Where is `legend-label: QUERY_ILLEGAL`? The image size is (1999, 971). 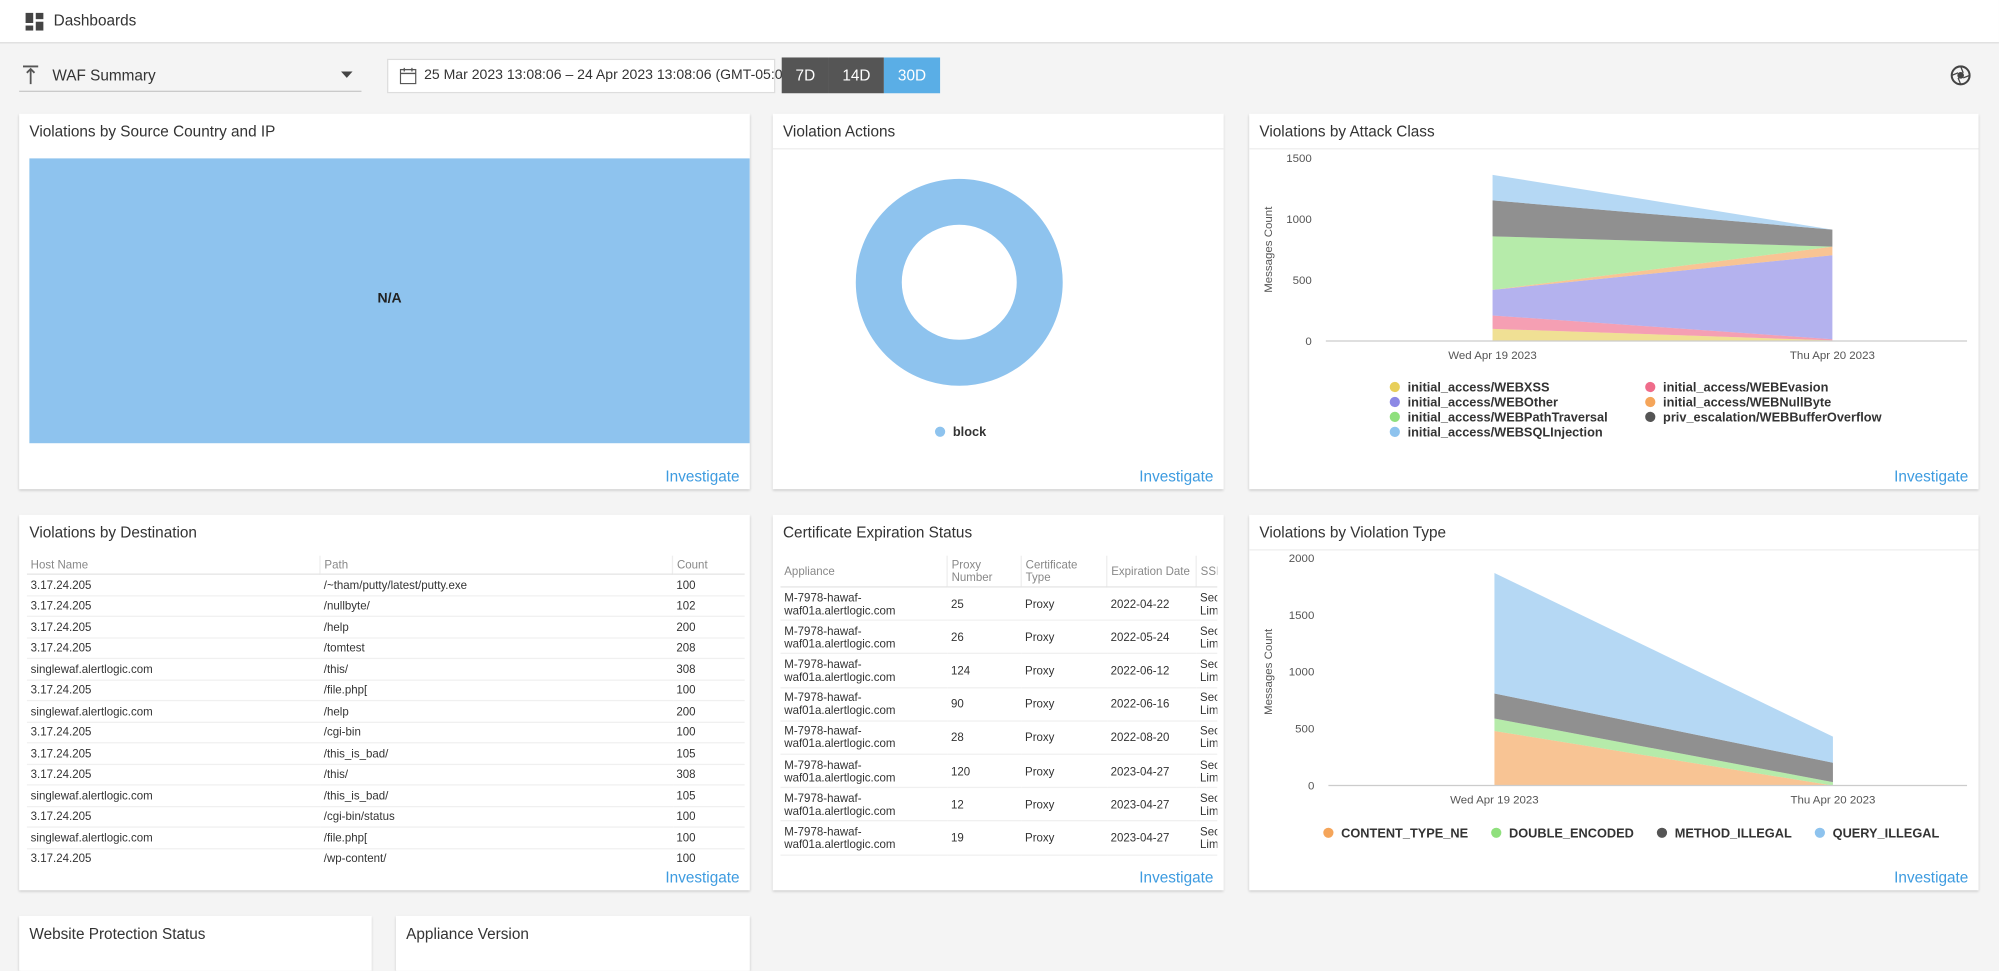
legend-label: QUERY_ILLEGAL is located at coordinates (1886, 832).